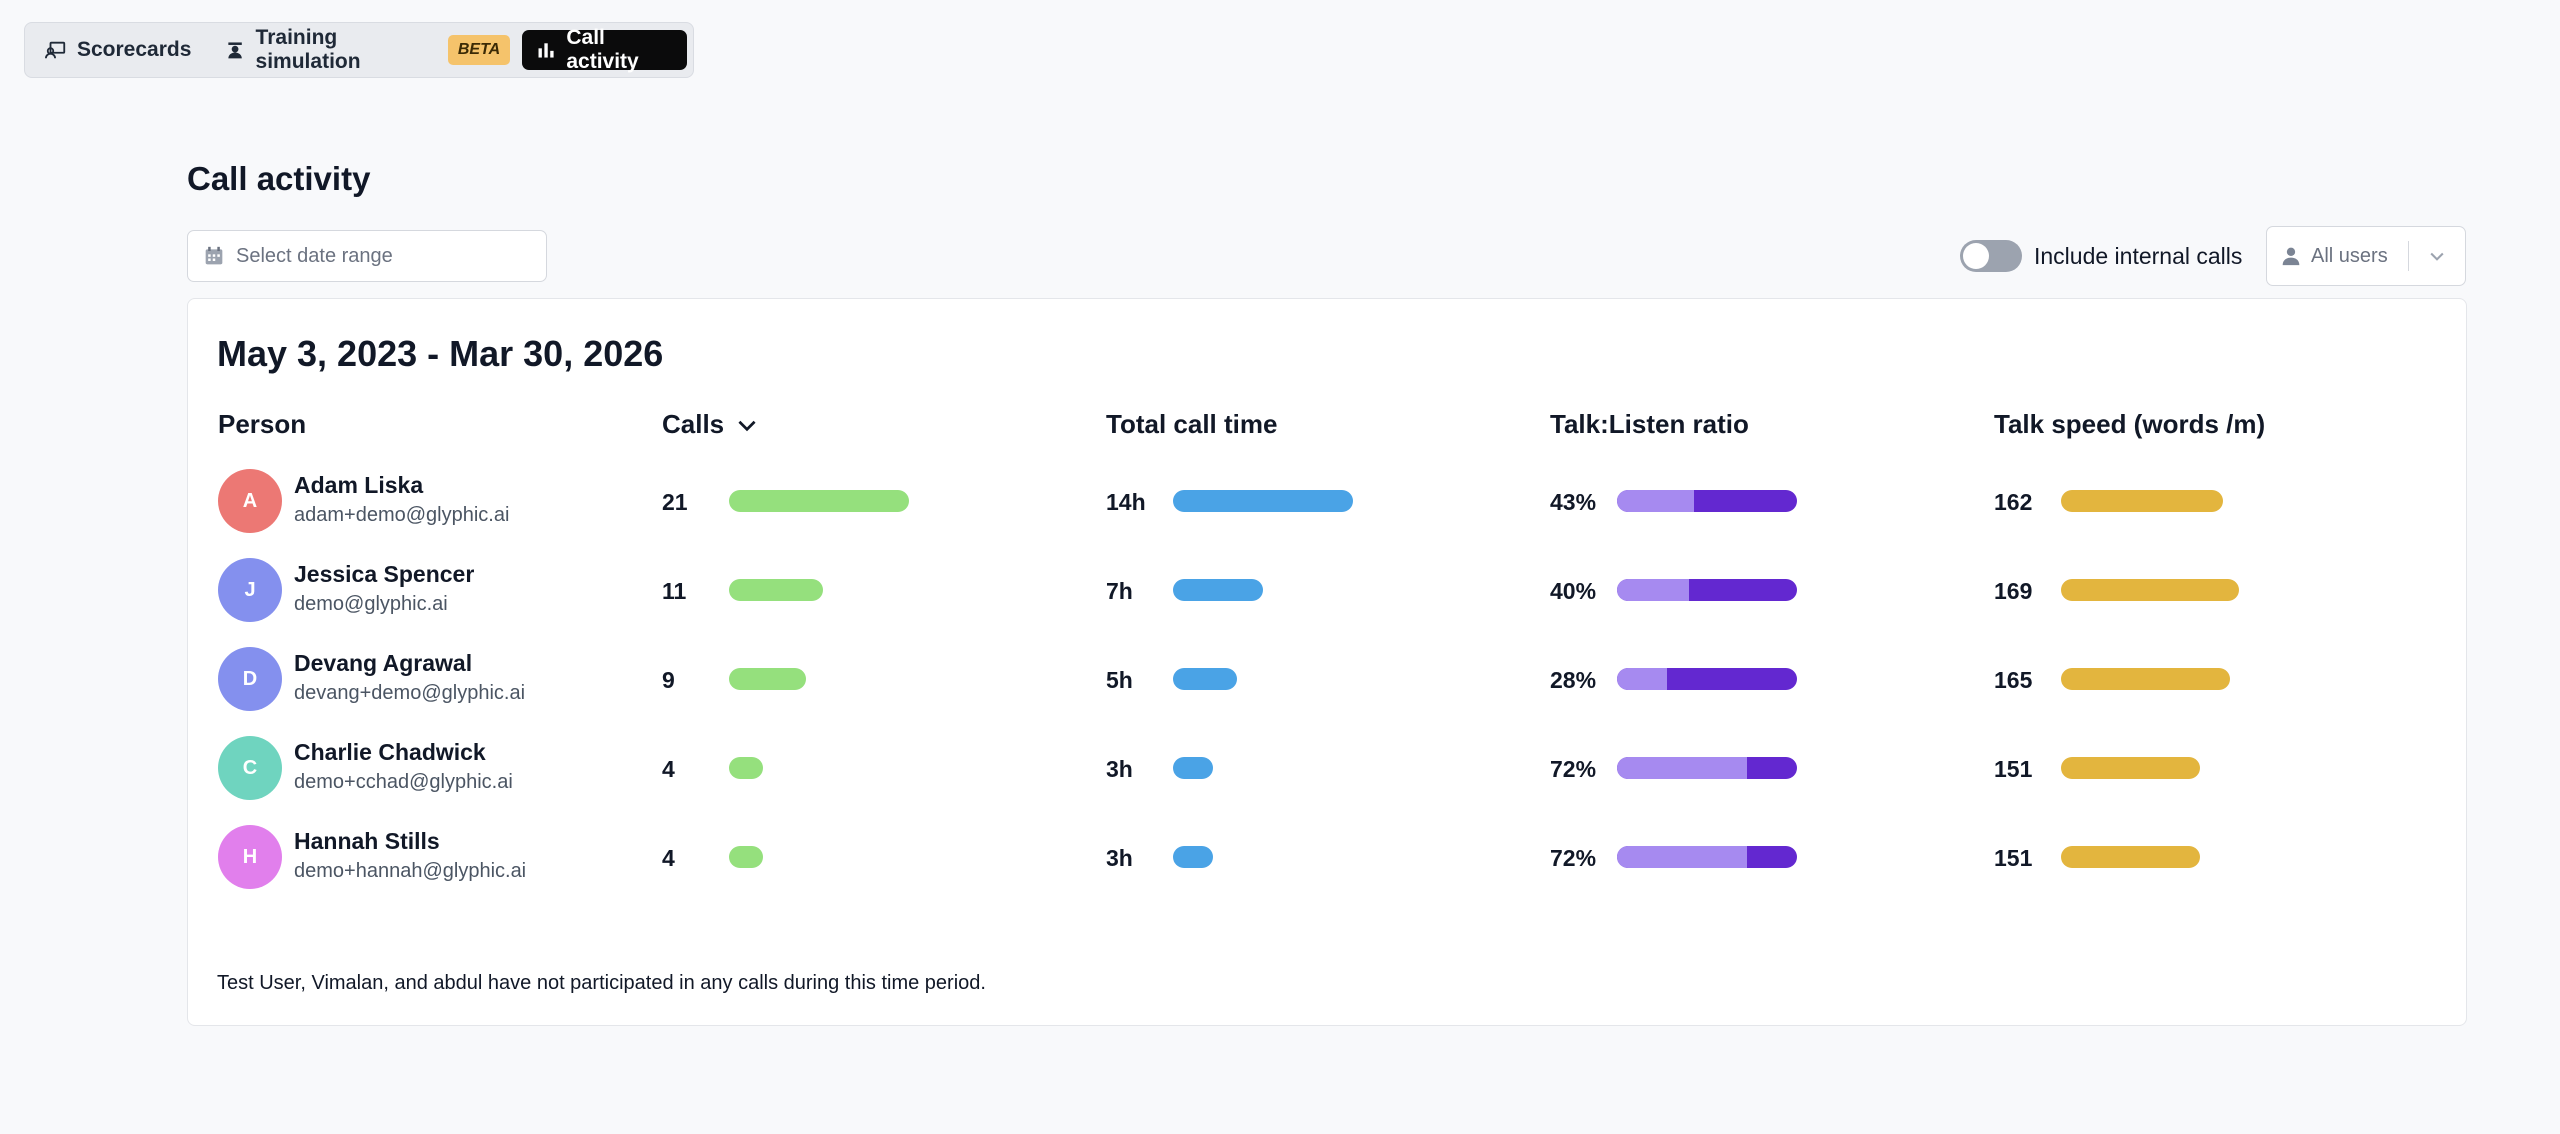 The image size is (2560, 1134). I want to click on calls-value: 9, so click(668, 680).